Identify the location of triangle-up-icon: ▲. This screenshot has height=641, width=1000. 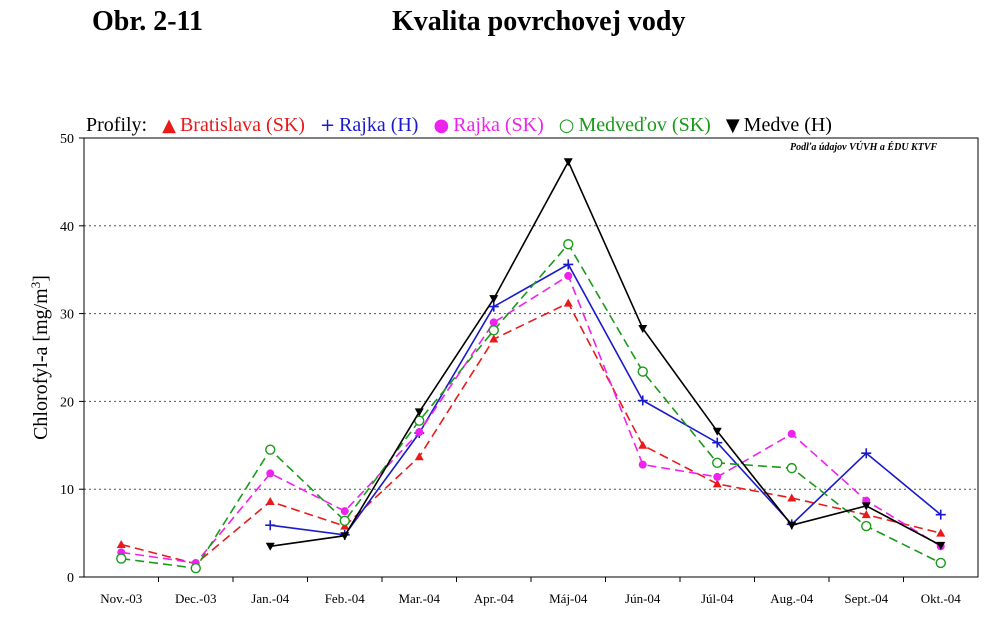
(169, 125).